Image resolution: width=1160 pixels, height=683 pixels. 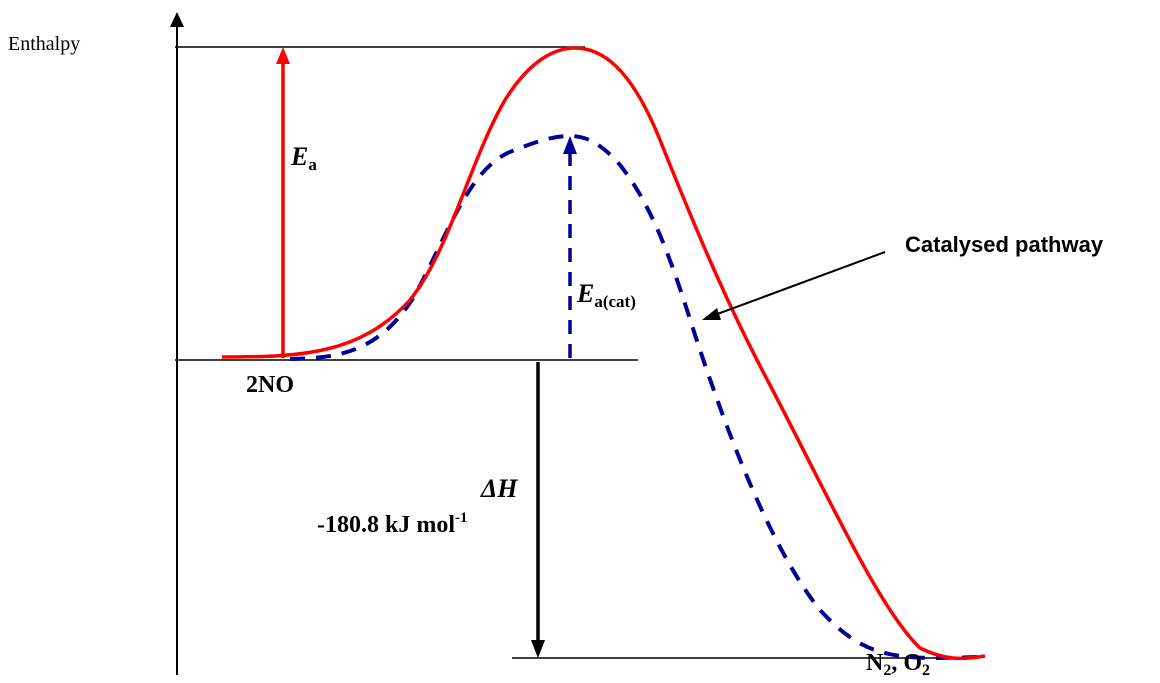 What do you see at coordinates (44, 44) in the screenshot?
I see `y-axis-label: Enthalpy` at bounding box center [44, 44].